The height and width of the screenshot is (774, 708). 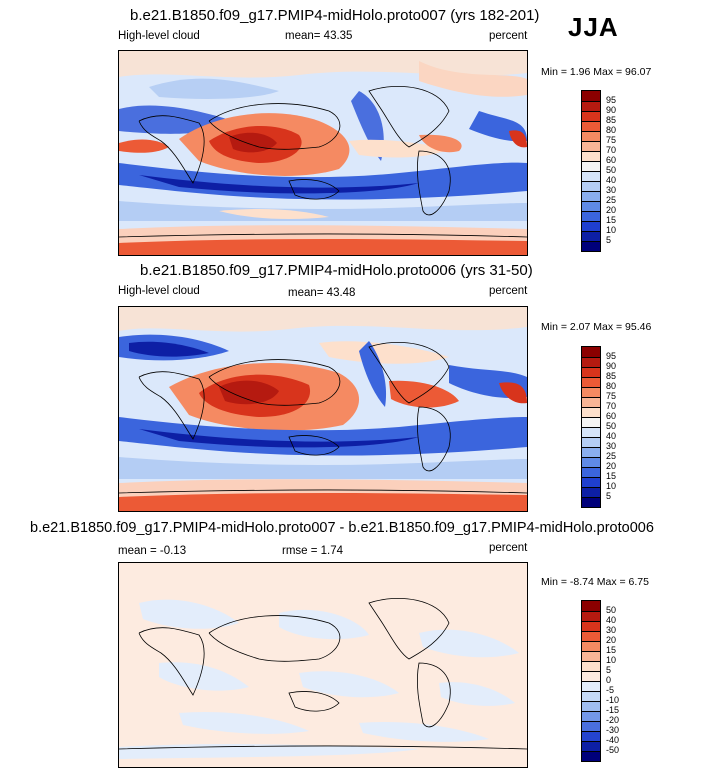 I want to click on panel-1-minmax: Min = 1.96 Max = 96.07, so click(x=596, y=72).